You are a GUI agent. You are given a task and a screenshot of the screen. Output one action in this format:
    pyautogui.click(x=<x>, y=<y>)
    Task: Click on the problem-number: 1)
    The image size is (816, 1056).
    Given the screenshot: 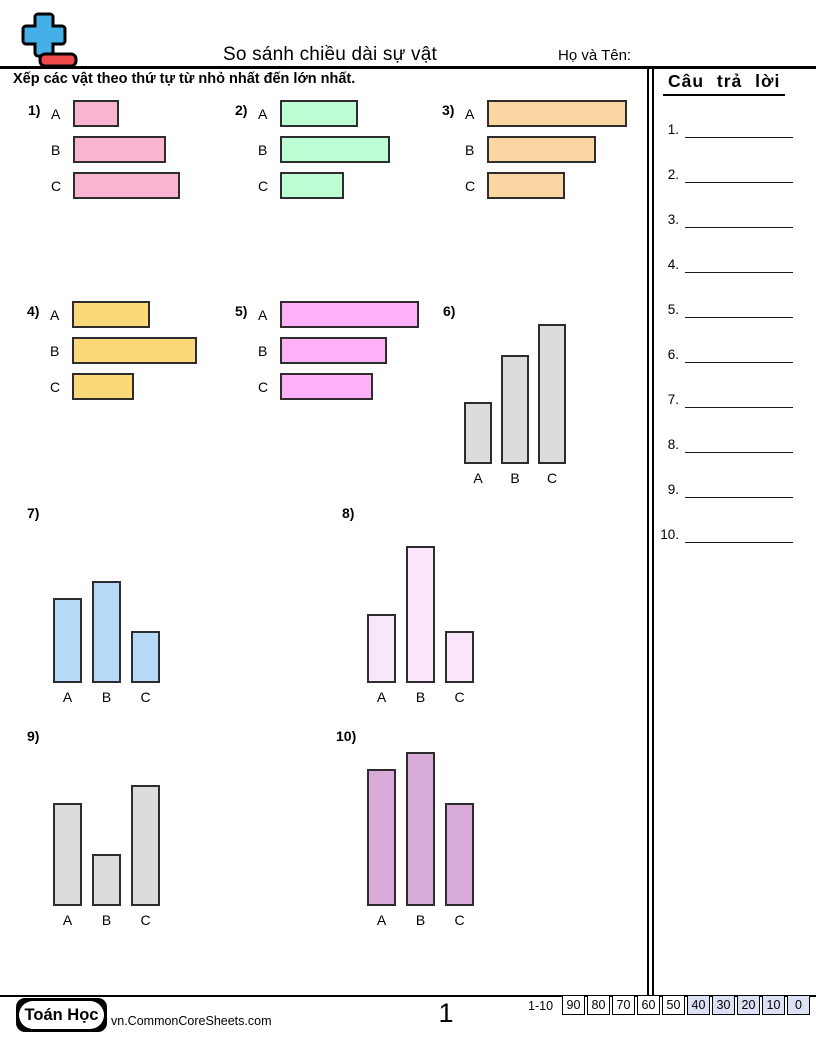 What is the action you would take?
    pyautogui.click(x=34, y=110)
    